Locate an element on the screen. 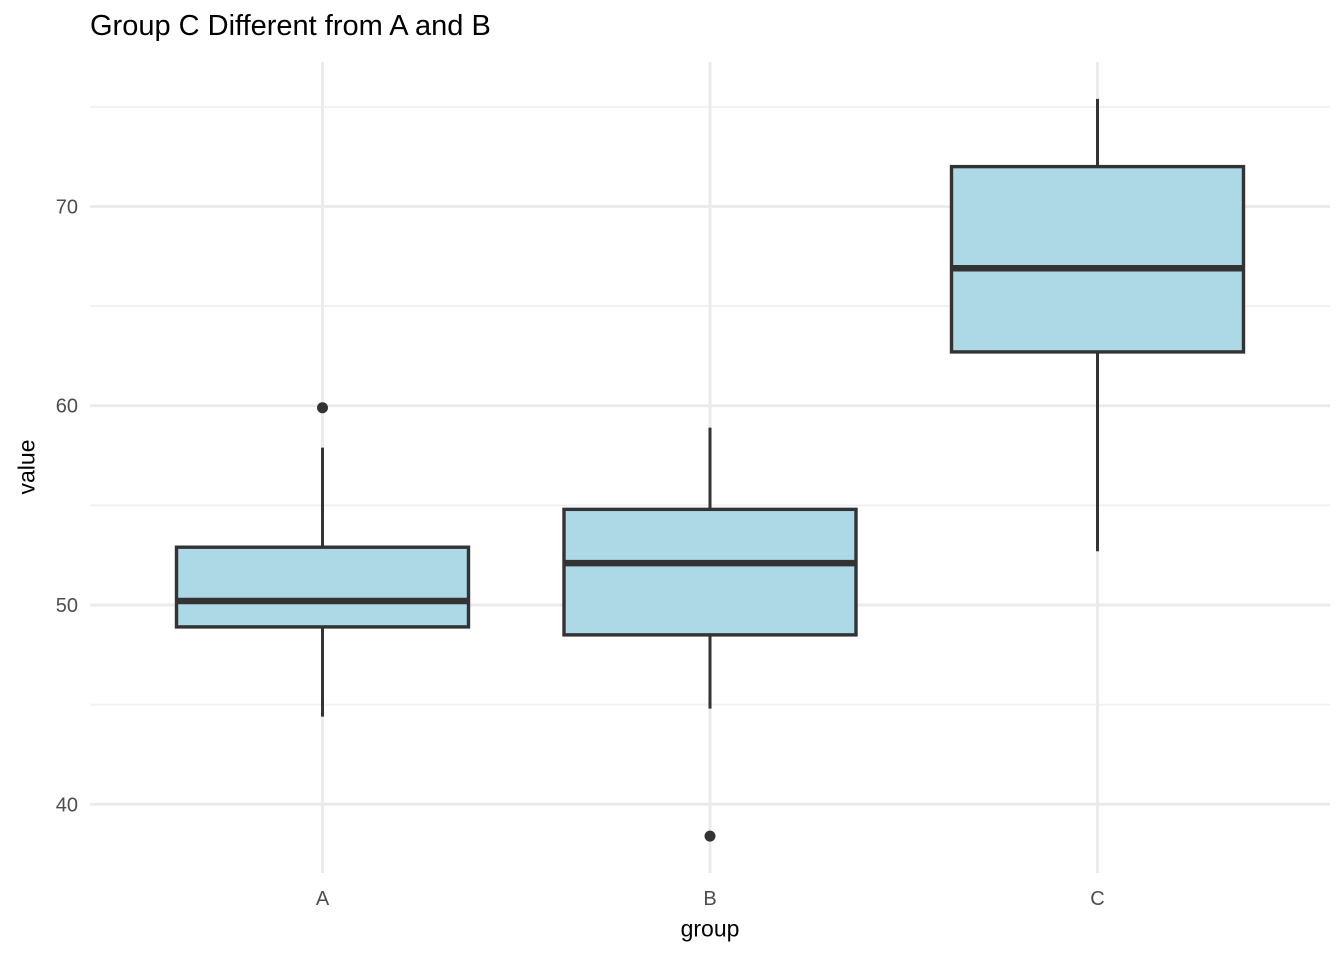  boxplot-C is located at coordinates (1097, 325).